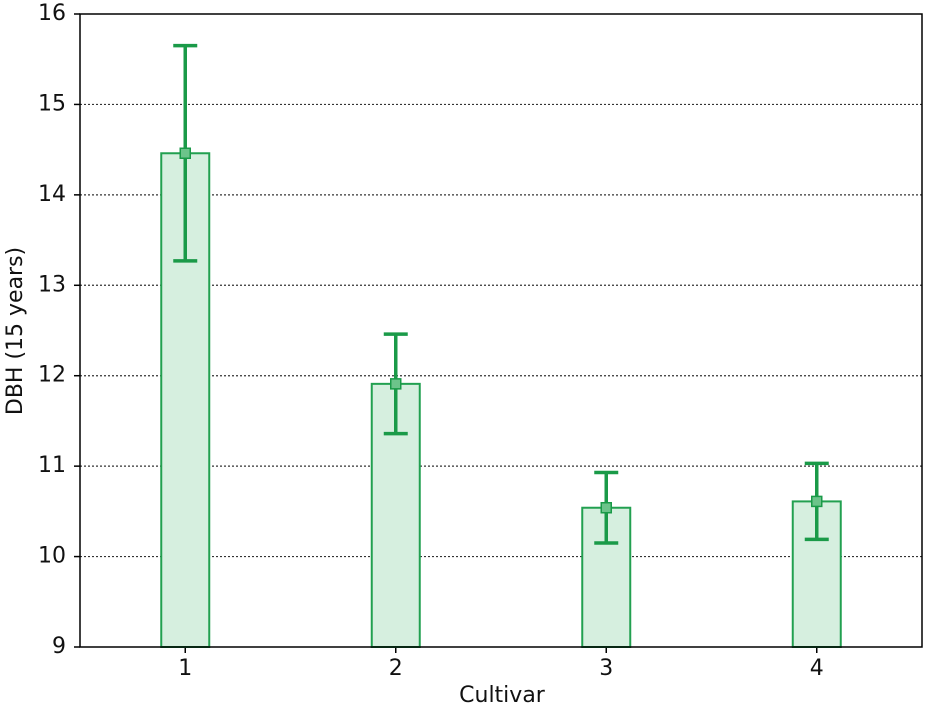 The image size is (926, 713). What do you see at coordinates (52, 556) in the screenshot?
I see `y-tick-label: 10` at bounding box center [52, 556].